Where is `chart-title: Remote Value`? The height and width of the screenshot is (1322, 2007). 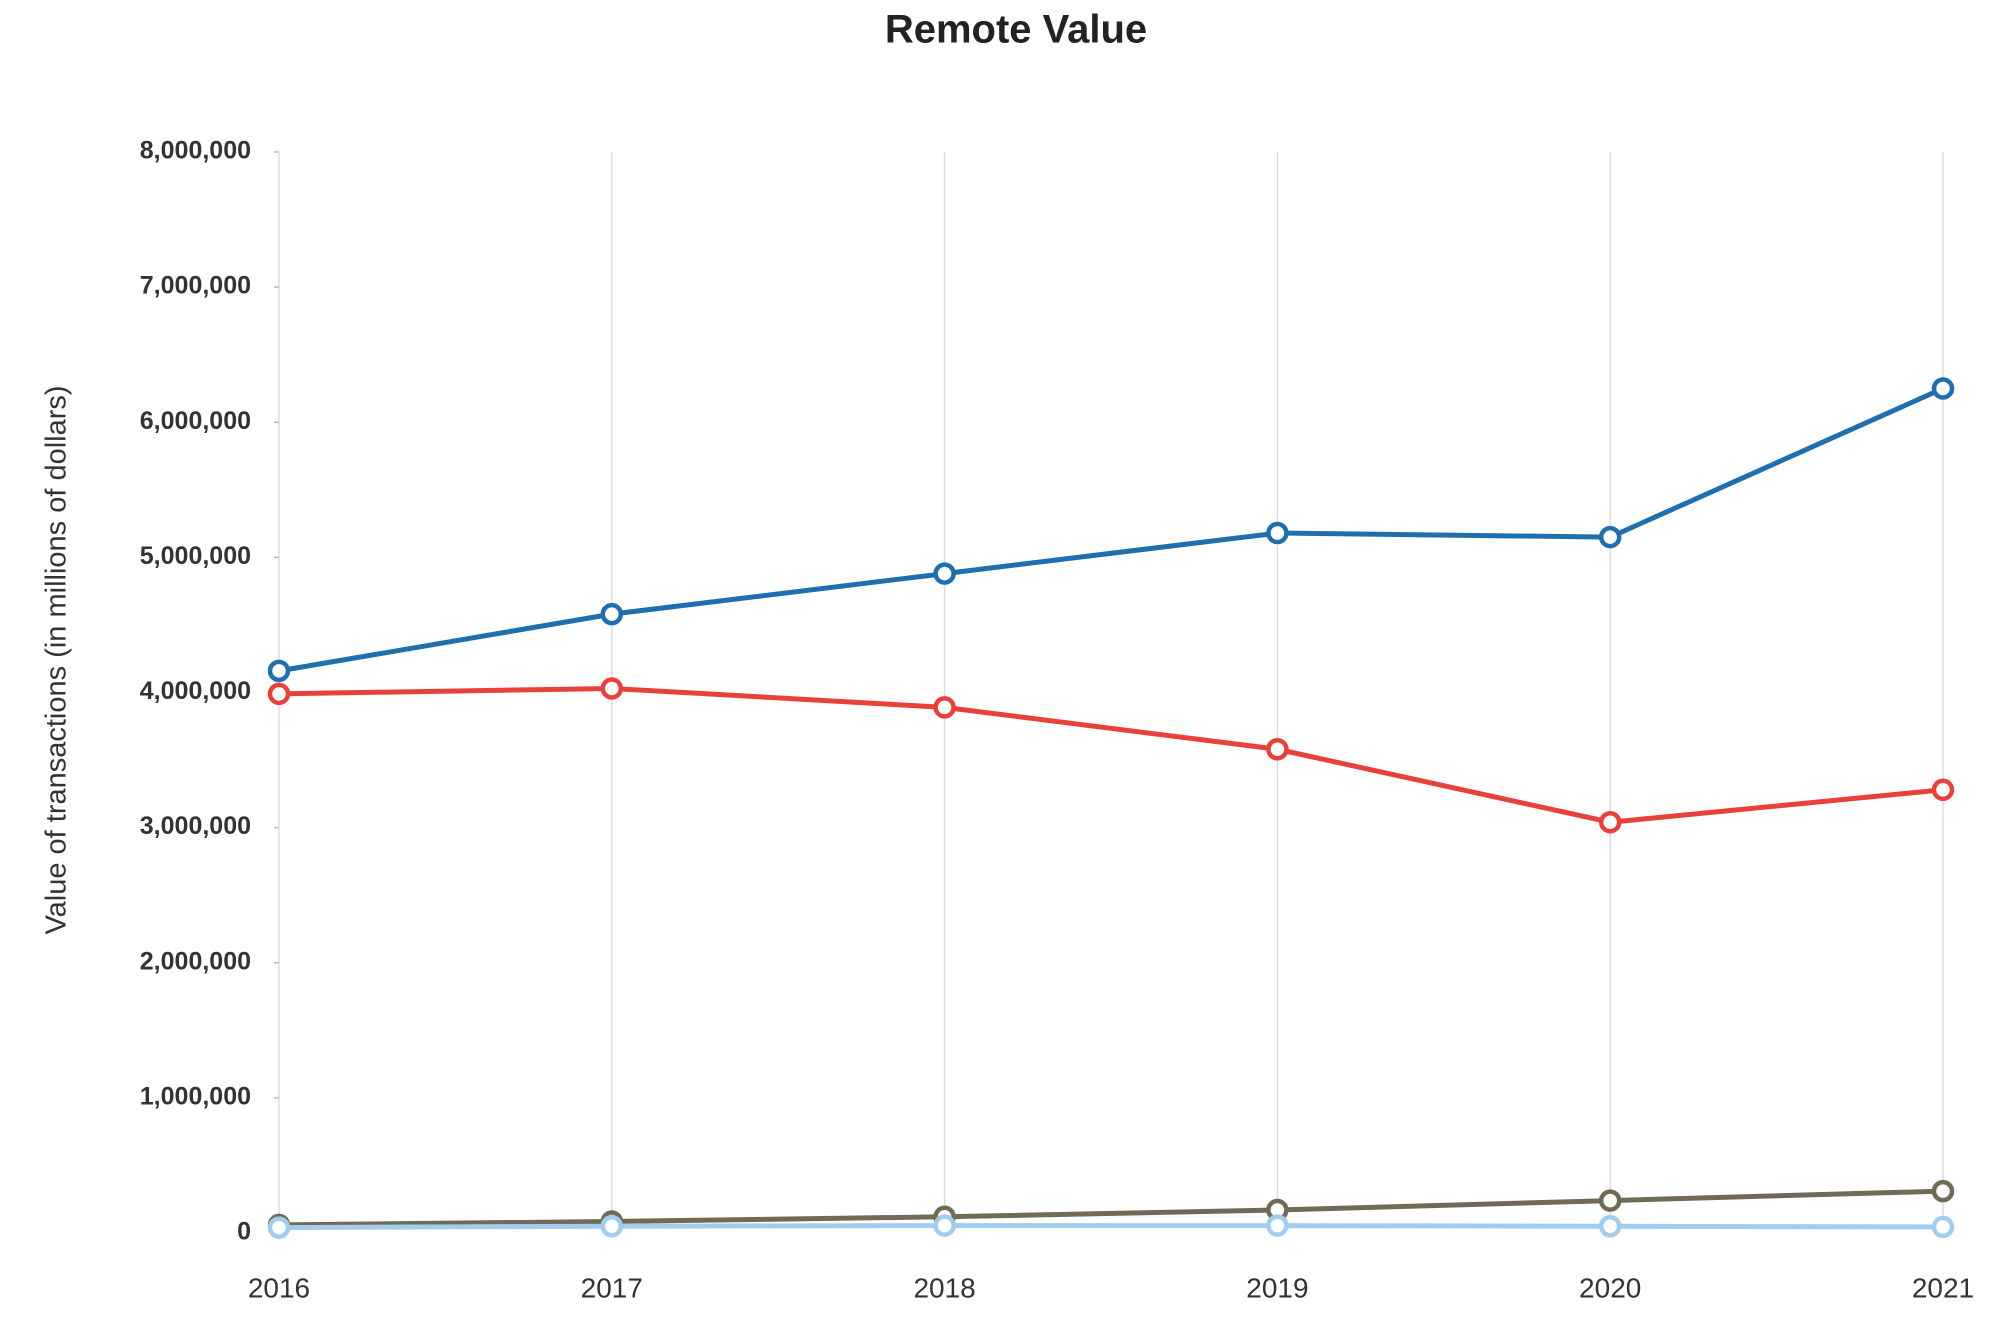 chart-title: Remote Value is located at coordinates (1016, 30).